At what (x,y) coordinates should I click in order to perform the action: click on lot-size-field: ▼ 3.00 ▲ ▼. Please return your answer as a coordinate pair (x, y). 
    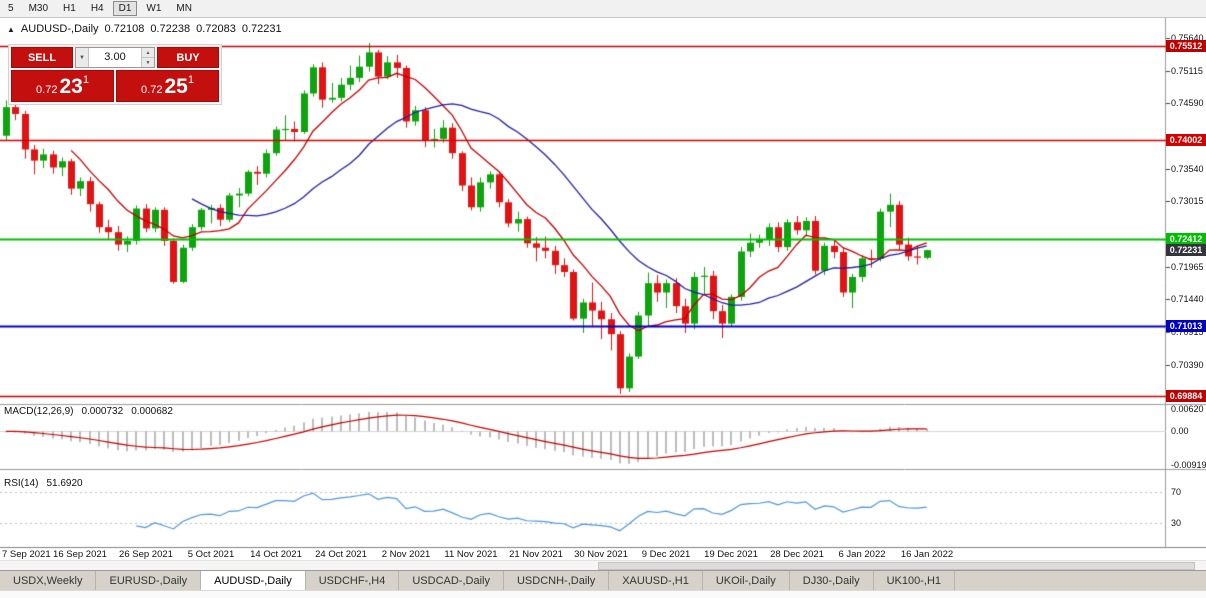
    Looking at the image, I should click on (115, 57).